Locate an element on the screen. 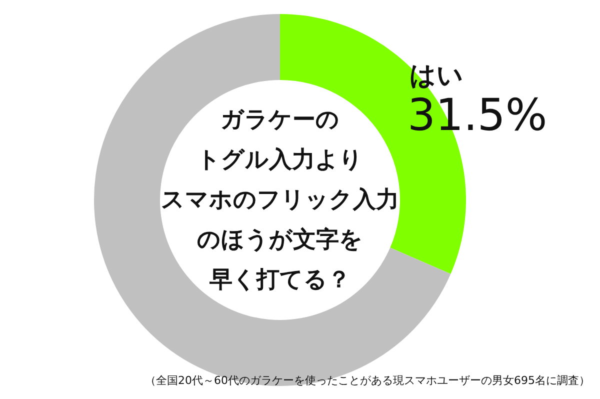 This screenshot has height=399, width=600. text: （全国20代～60代のガラケーを使ったことがある現スマホユーザーの男女695名に調査） is located at coordinates (367, 380).